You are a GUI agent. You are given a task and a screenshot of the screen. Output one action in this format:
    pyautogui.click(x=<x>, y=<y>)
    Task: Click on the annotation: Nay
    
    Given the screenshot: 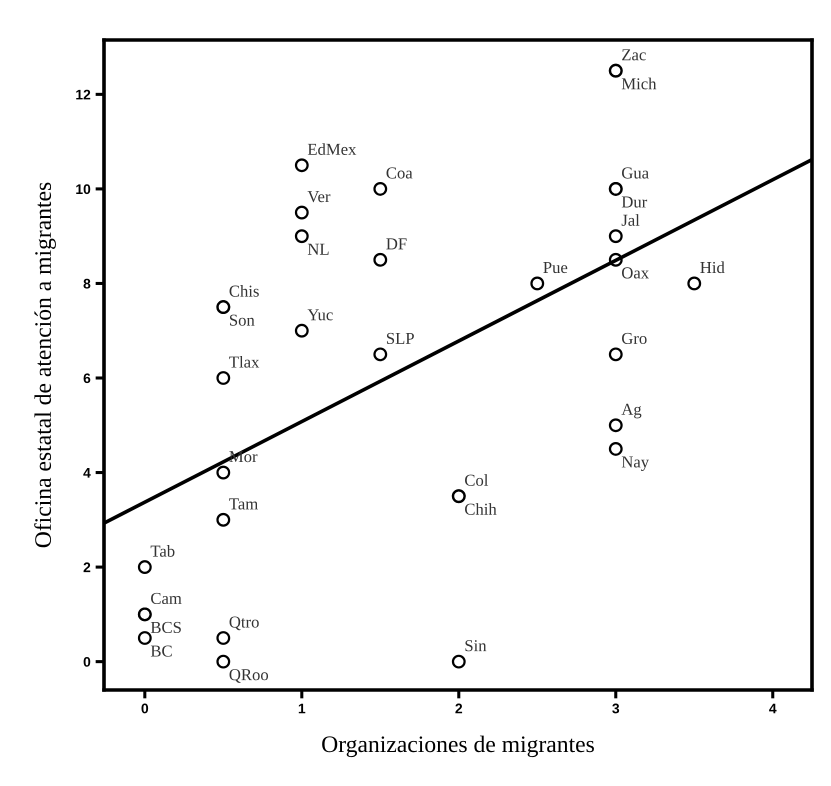 What is the action you would take?
    pyautogui.click(x=636, y=463)
    